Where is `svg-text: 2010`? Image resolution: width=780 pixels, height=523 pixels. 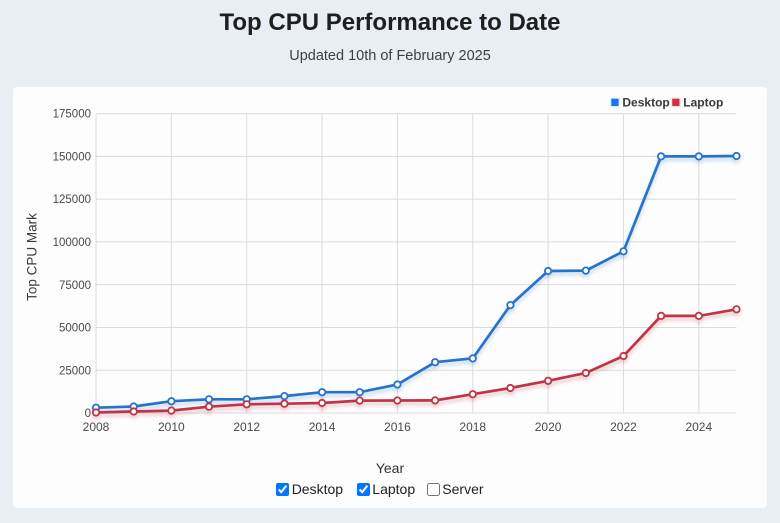
svg-text: 2010 is located at coordinates (171, 427).